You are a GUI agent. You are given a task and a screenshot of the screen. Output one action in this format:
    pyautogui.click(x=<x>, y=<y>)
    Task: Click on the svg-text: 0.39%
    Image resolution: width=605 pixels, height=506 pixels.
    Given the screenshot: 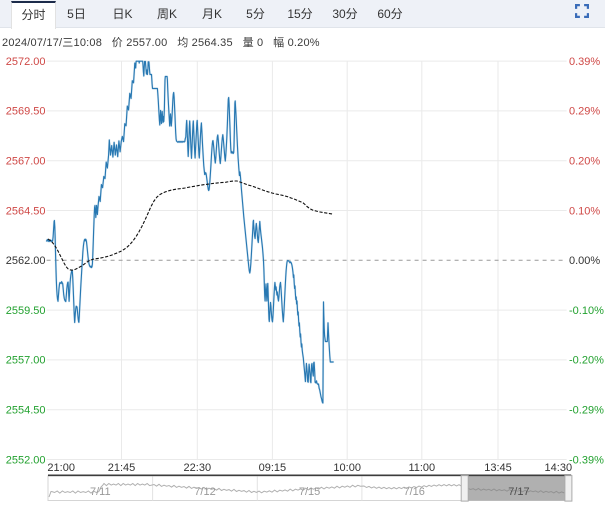 What is the action you would take?
    pyautogui.click(x=584, y=62)
    